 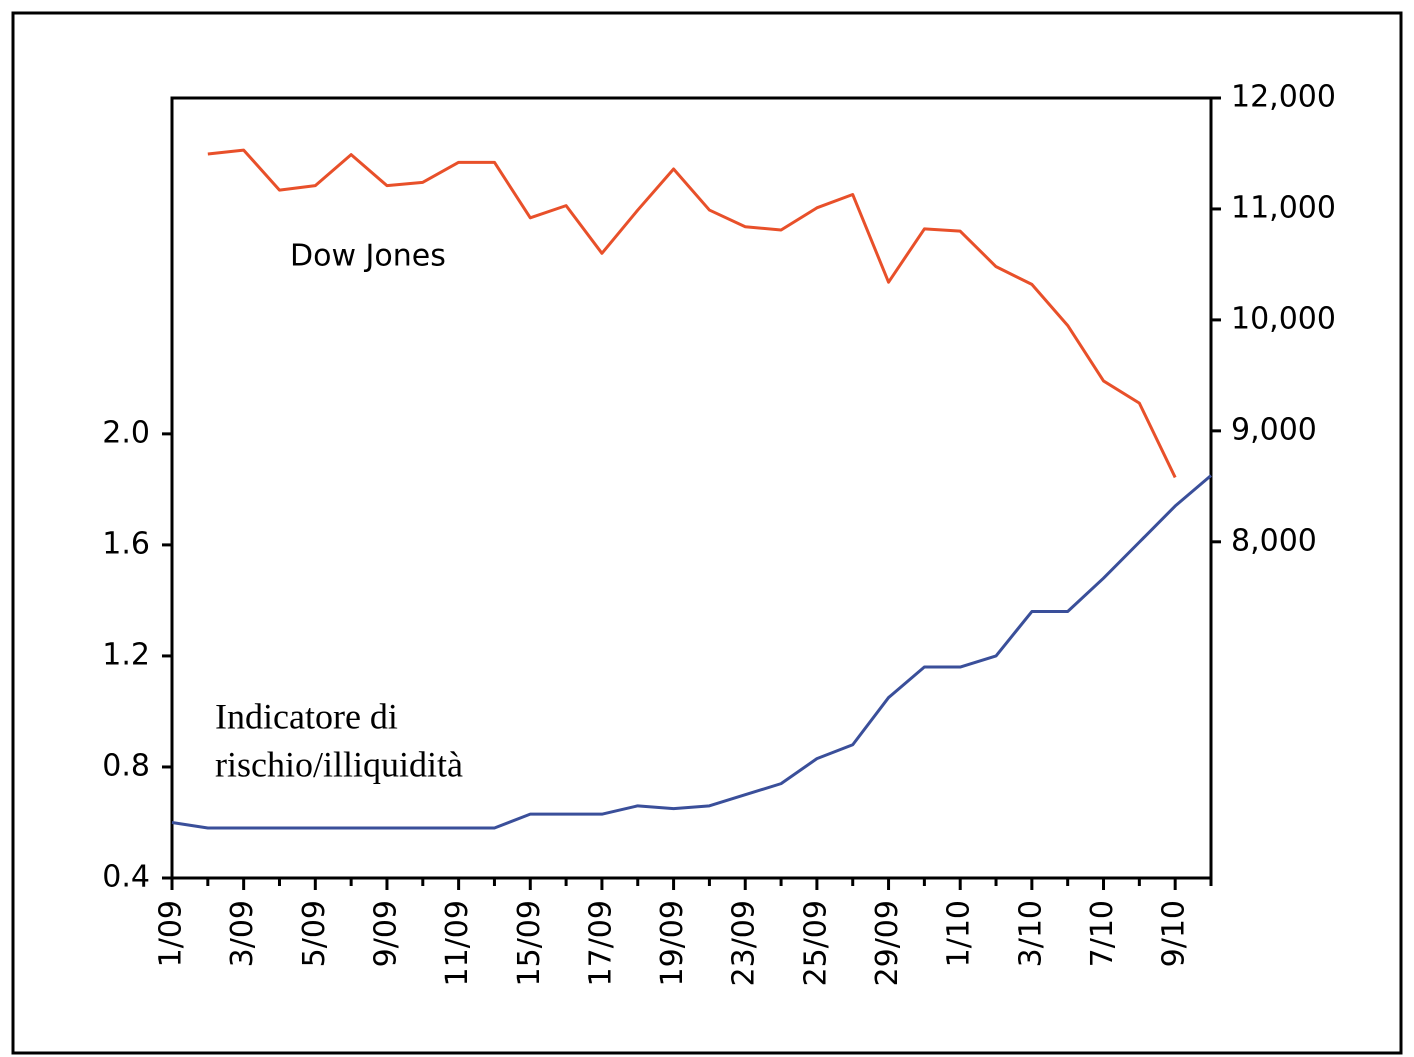 I want to click on annotation: Indicatore di, so click(x=306, y=716).